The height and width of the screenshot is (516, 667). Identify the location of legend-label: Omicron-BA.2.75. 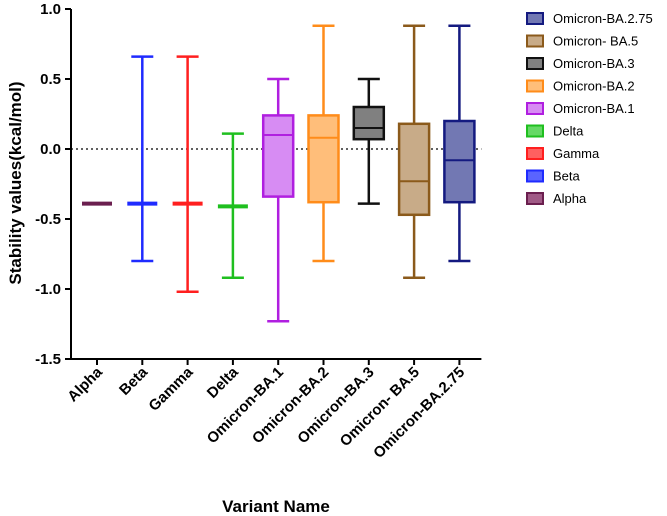
(603, 18).